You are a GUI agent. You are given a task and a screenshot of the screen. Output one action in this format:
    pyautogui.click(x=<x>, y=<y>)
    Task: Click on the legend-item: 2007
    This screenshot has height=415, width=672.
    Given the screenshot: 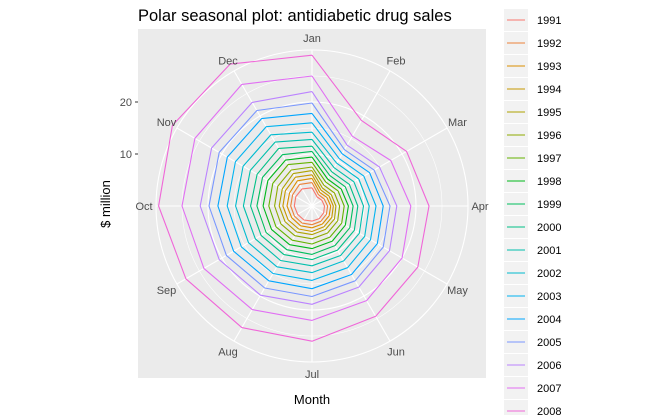 What is the action you would take?
    pyautogui.click(x=532, y=388)
    